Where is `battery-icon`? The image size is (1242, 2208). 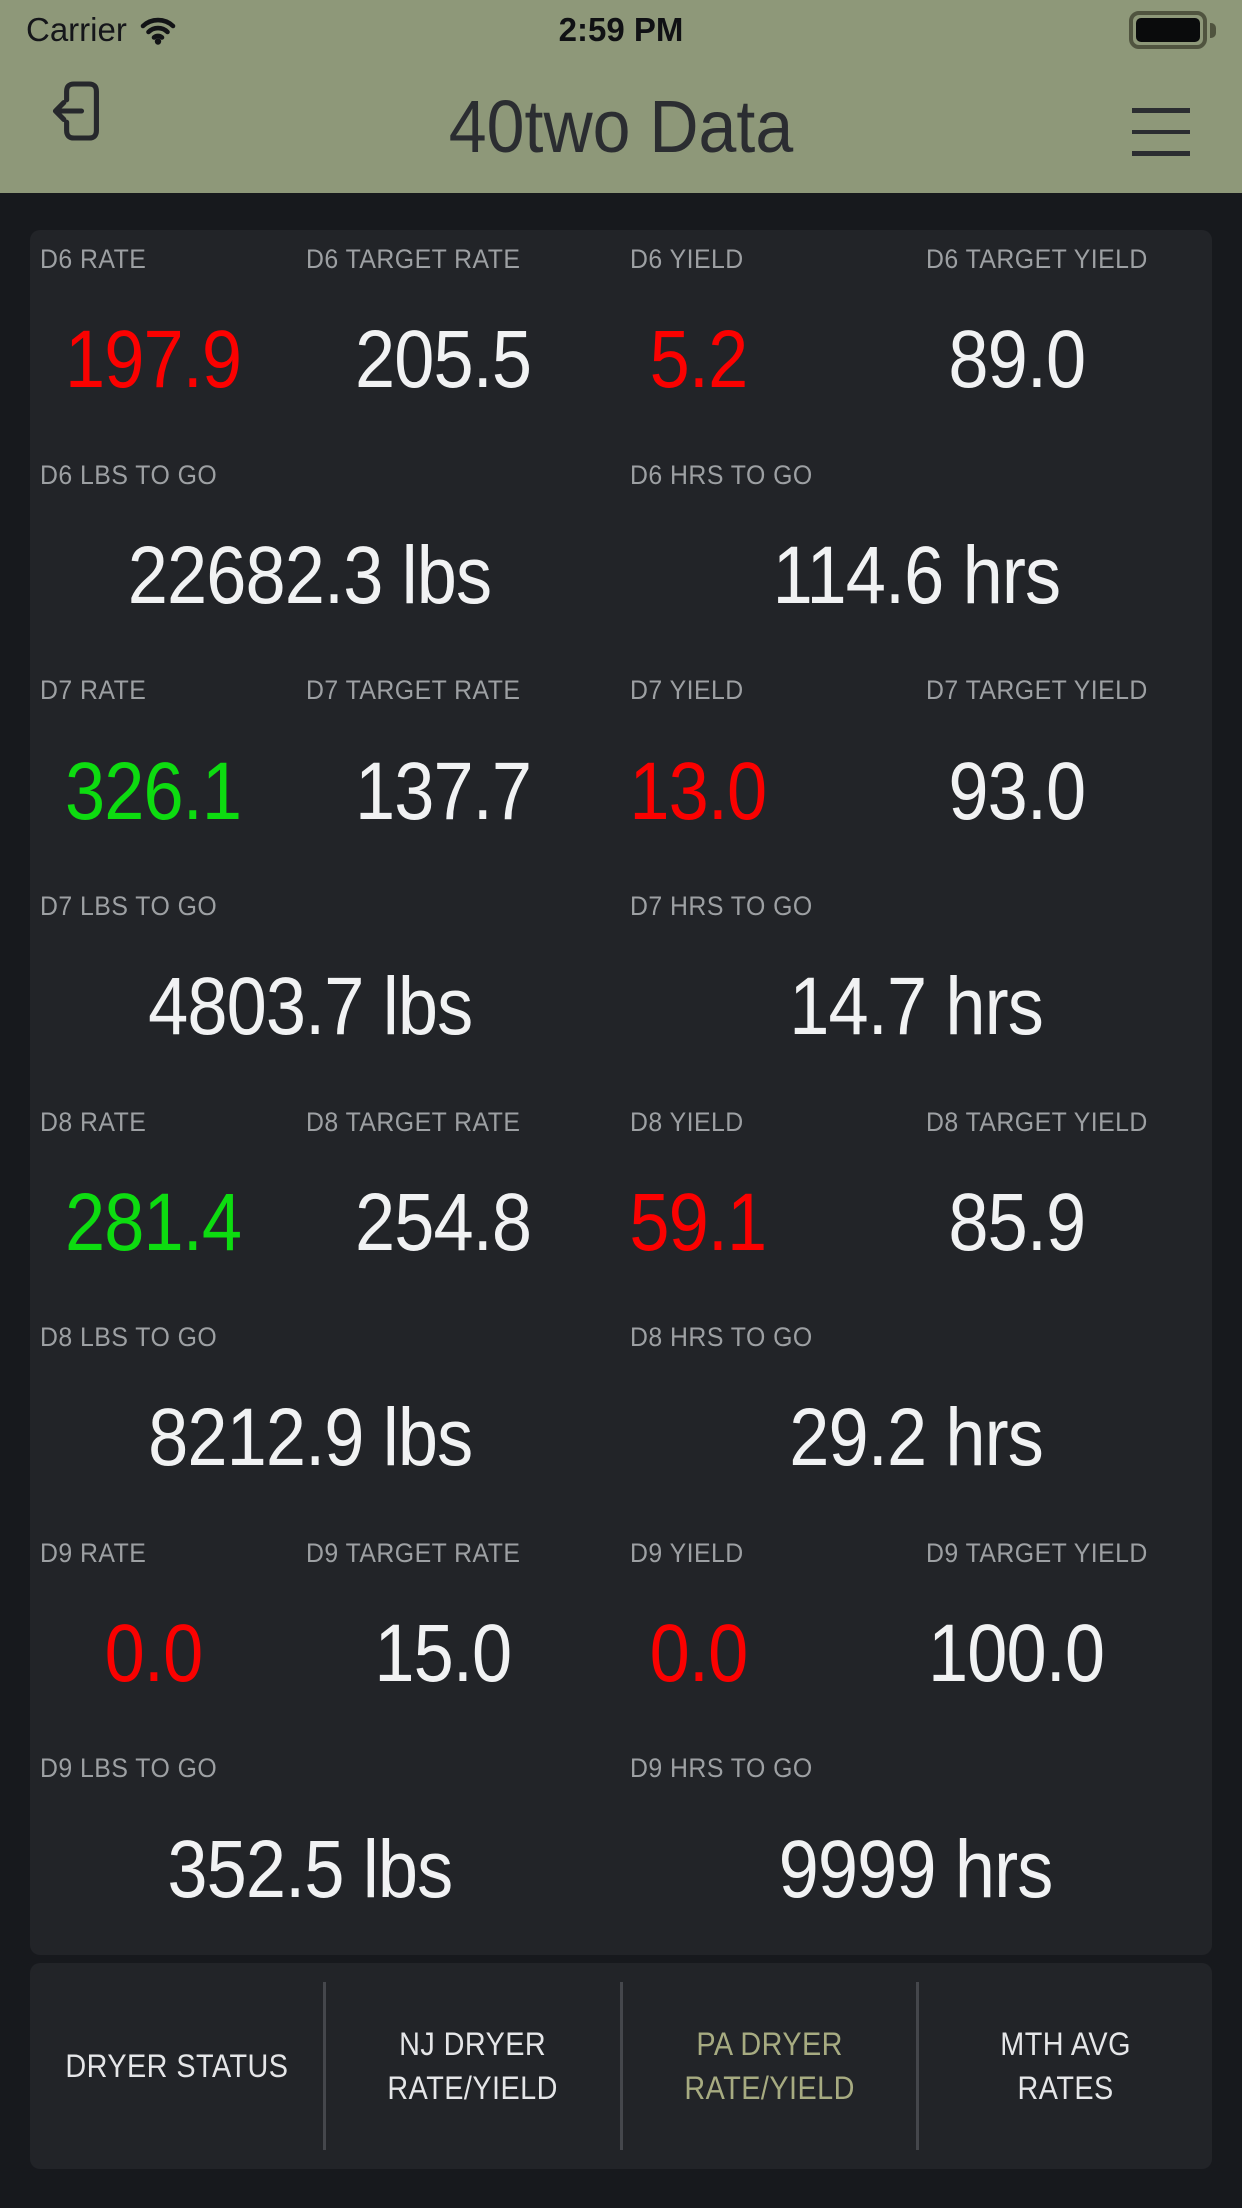 battery-icon is located at coordinates (1172, 30).